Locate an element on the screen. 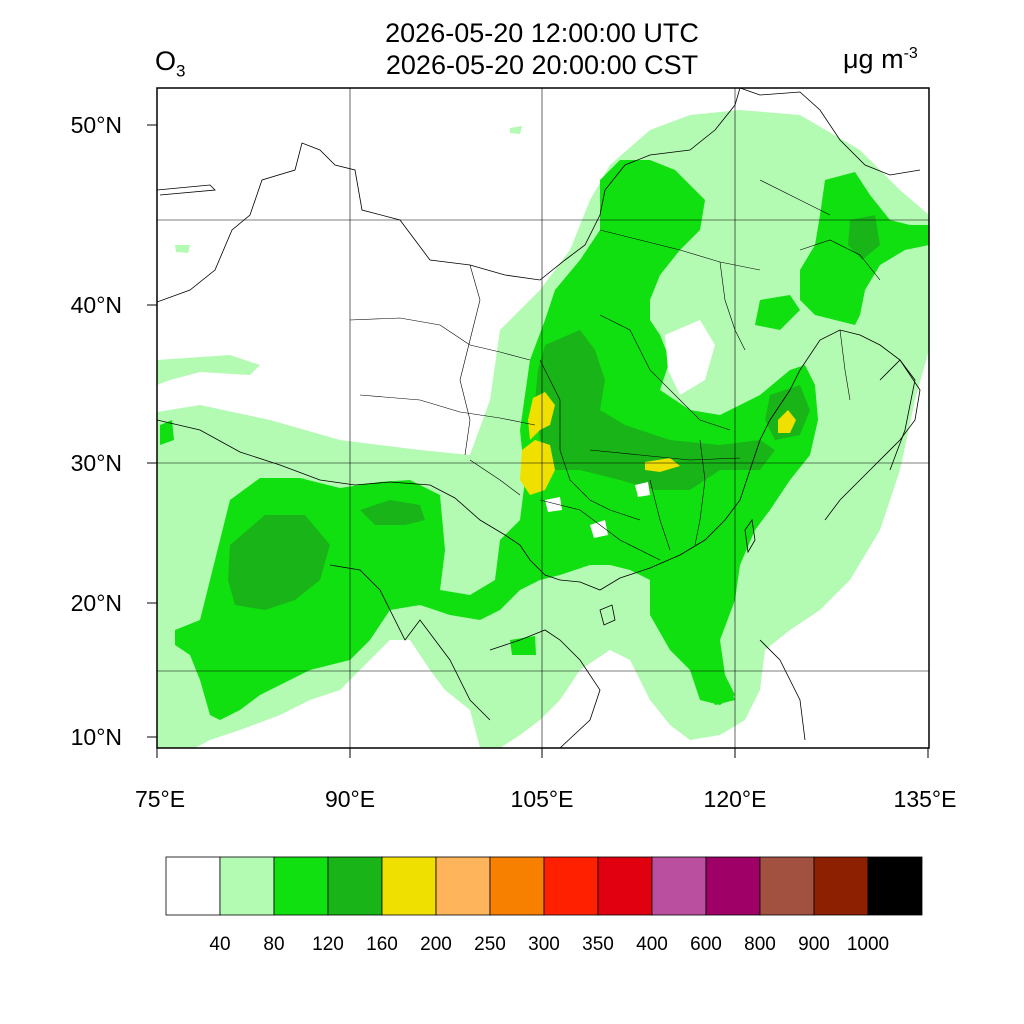 The width and height of the screenshot is (1024, 1024). colorbar-level-label: 120 is located at coordinates (328, 944).